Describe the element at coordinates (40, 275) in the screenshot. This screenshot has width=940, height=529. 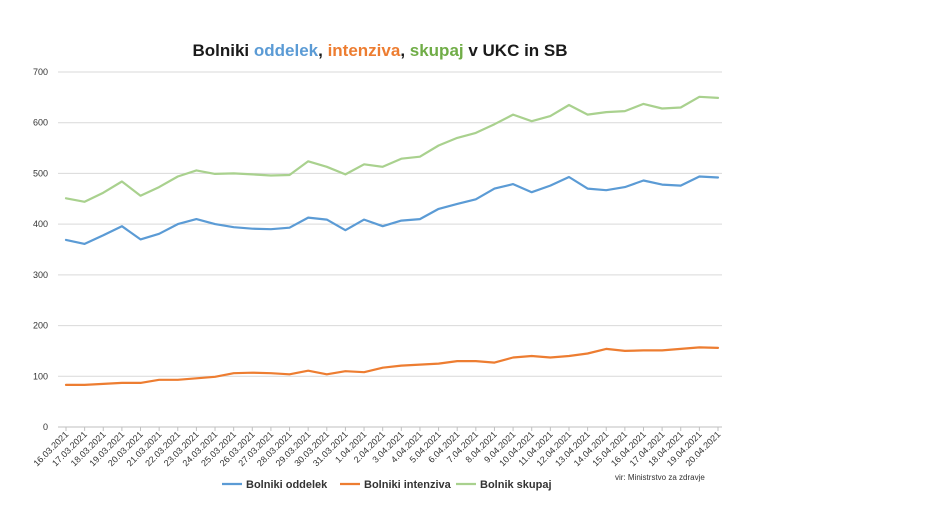
I see `y-tick-label: 300` at that location.